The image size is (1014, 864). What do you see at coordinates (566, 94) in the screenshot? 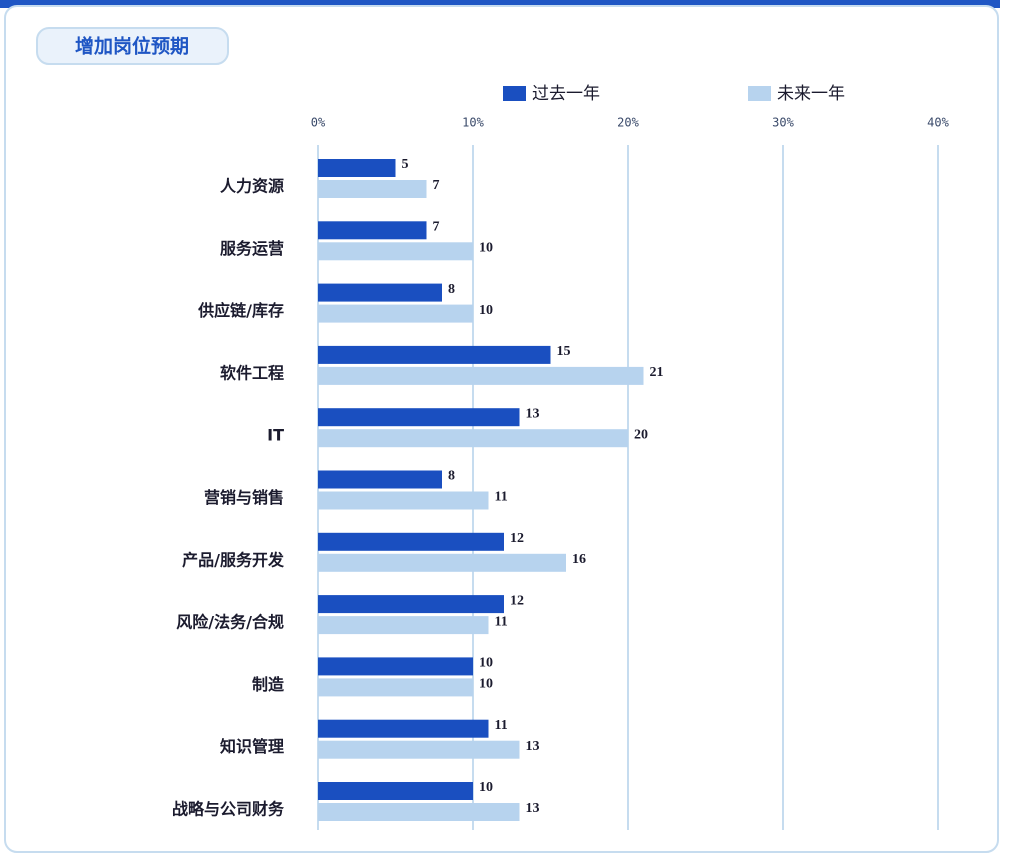
I see `legend-label: 过去一年` at bounding box center [566, 94].